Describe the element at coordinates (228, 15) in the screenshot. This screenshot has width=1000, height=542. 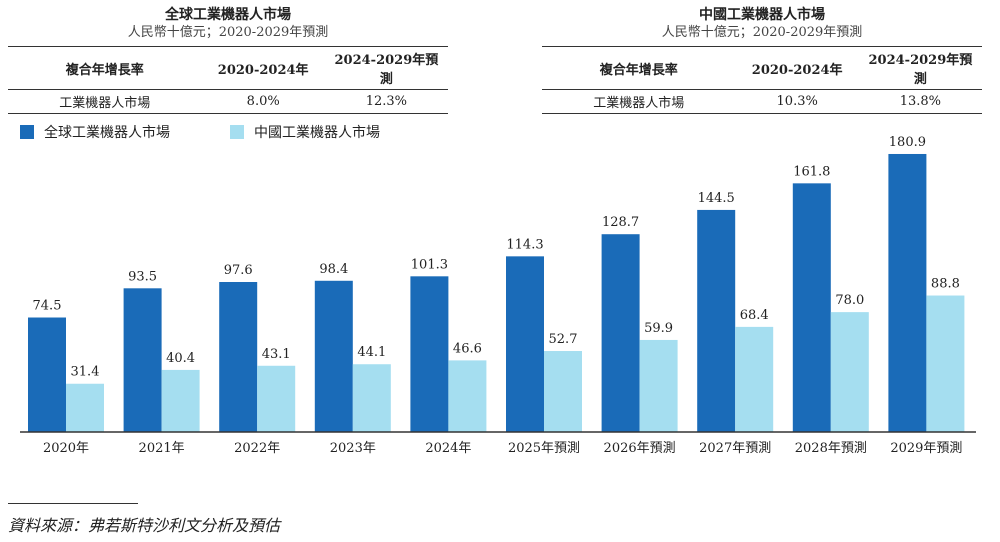
I see `cagr-title: 全球工業機器人市場` at that location.